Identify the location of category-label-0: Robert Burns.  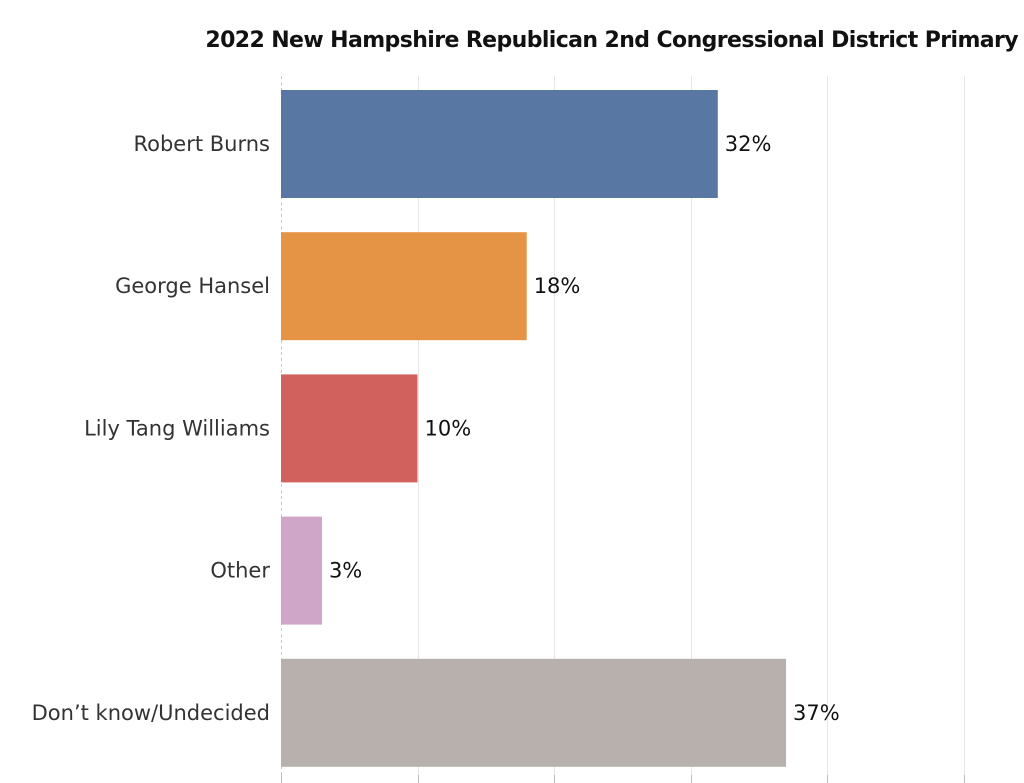
(201, 144).